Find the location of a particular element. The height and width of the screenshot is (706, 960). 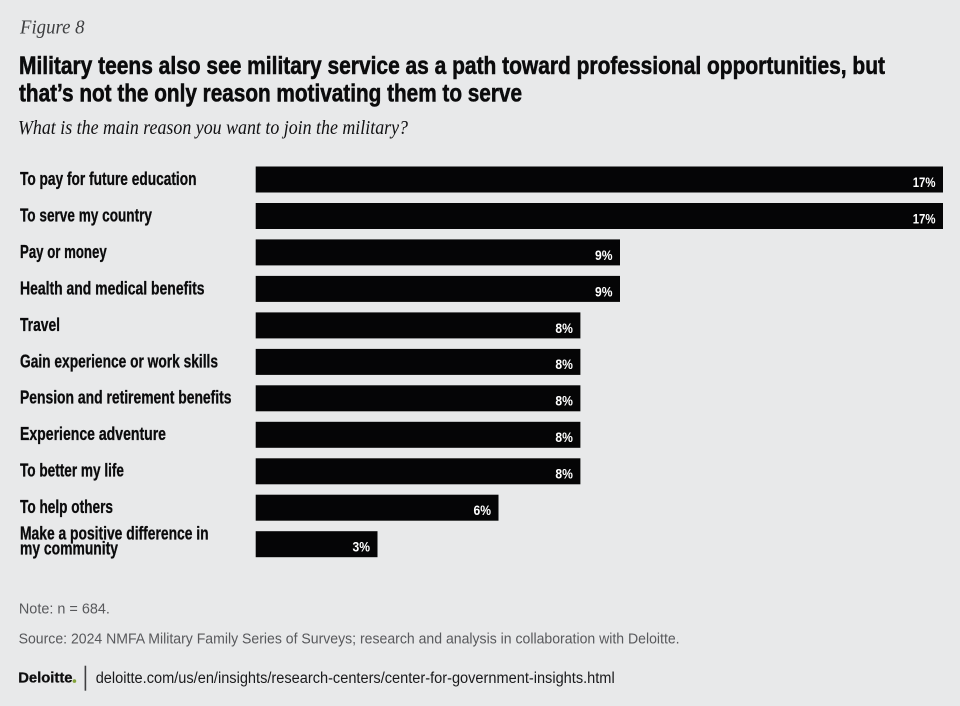

svg-text: Note: n = 684. is located at coordinates (64, 608).